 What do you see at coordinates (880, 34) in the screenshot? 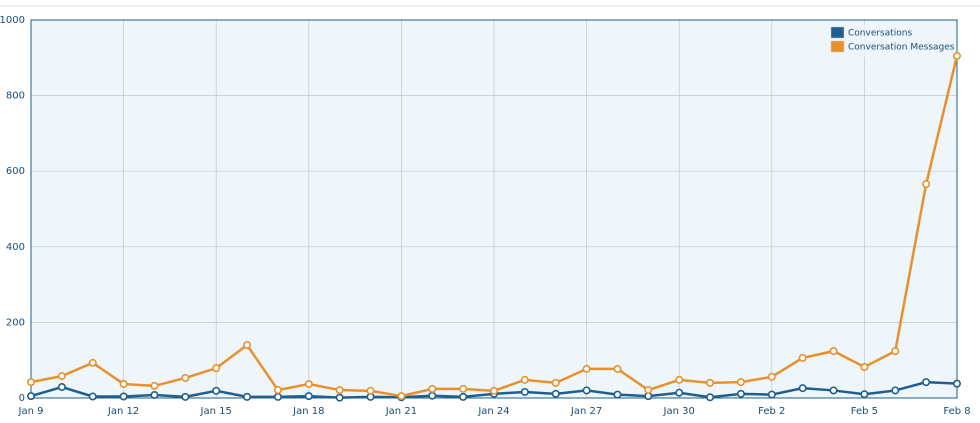
I see `legend-label: Conversations` at bounding box center [880, 34].